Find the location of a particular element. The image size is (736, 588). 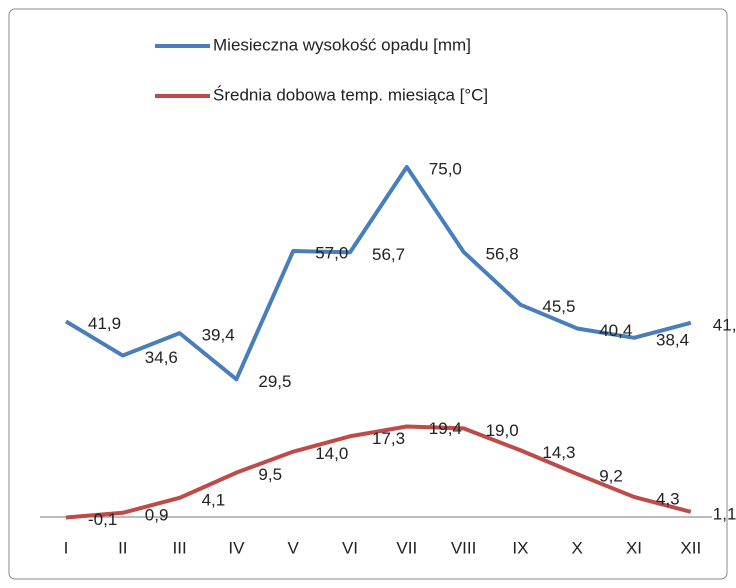

x-tick-label: V is located at coordinates (294, 547).